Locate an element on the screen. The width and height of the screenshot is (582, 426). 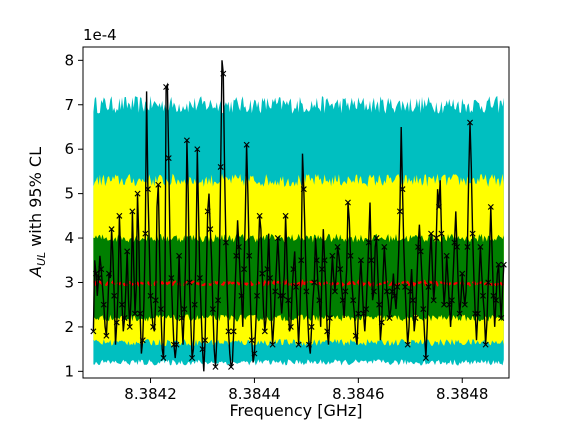
x-tick-label: 8.3842 is located at coordinates (150, 394).